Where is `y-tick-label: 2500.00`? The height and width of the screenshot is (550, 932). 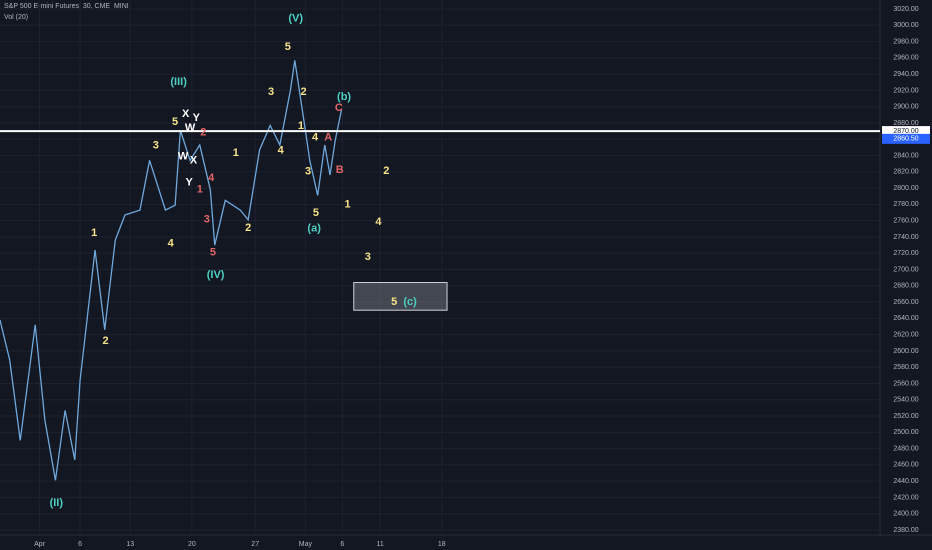 y-tick-label: 2500.00 is located at coordinates (905, 432).